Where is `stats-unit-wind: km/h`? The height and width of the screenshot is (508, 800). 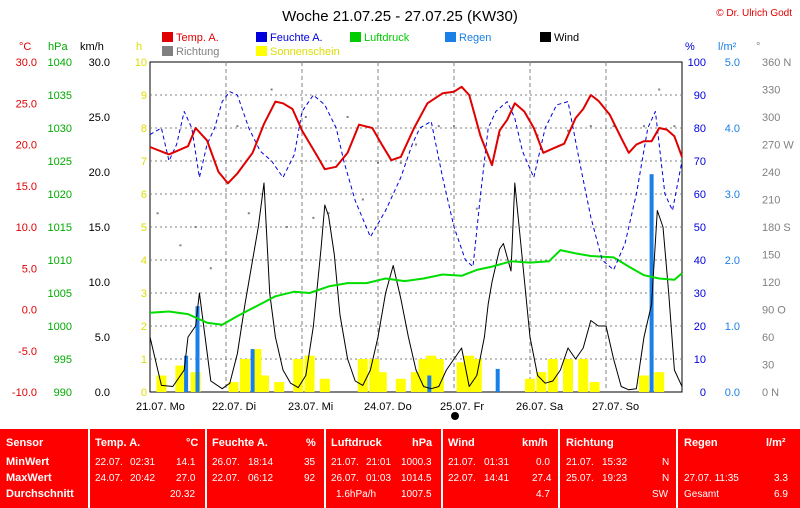
stats-unit-wind: km/h is located at coordinates (535, 443).